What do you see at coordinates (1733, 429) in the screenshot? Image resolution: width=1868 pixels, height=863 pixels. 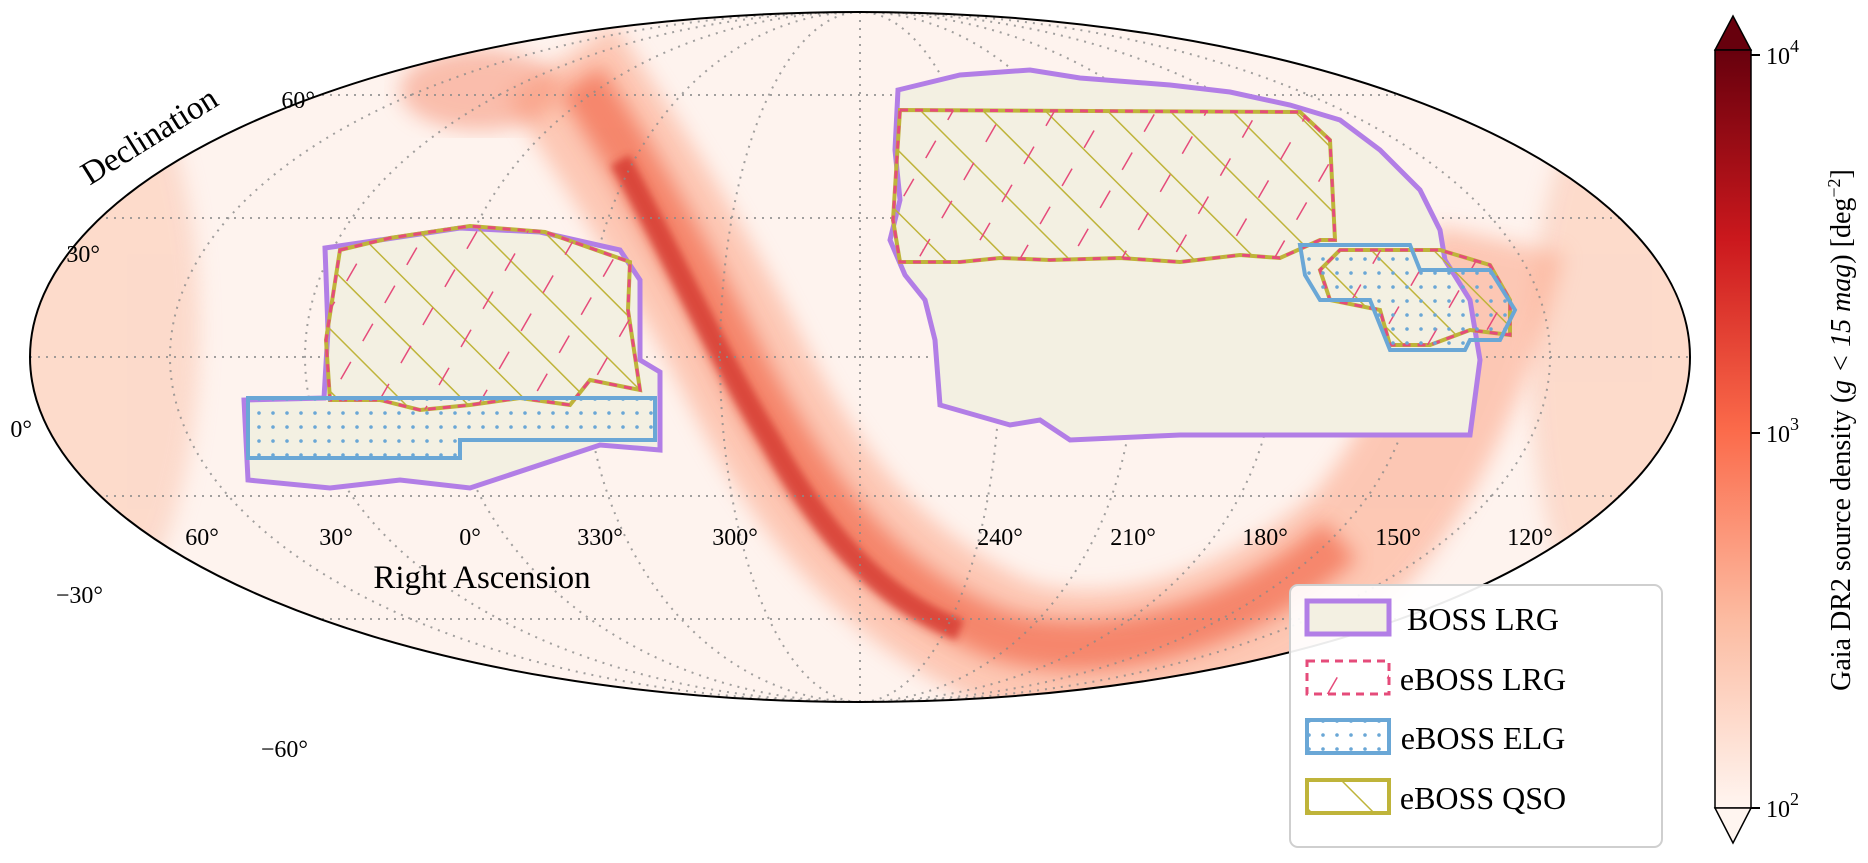 I see `colorbar-gradient` at bounding box center [1733, 429].